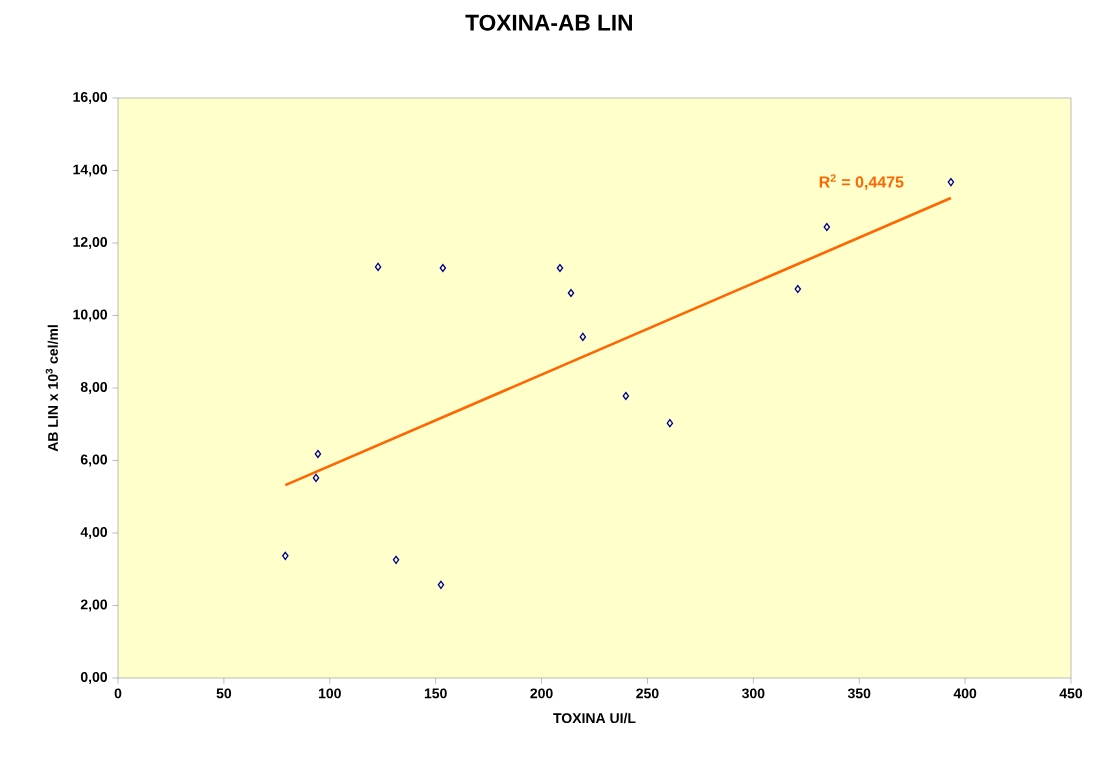 This screenshot has width=1100, height=760. What do you see at coordinates (90, 315) in the screenshot?
I see `y-tick-label: 10,00` at bounding box center [90, 315].